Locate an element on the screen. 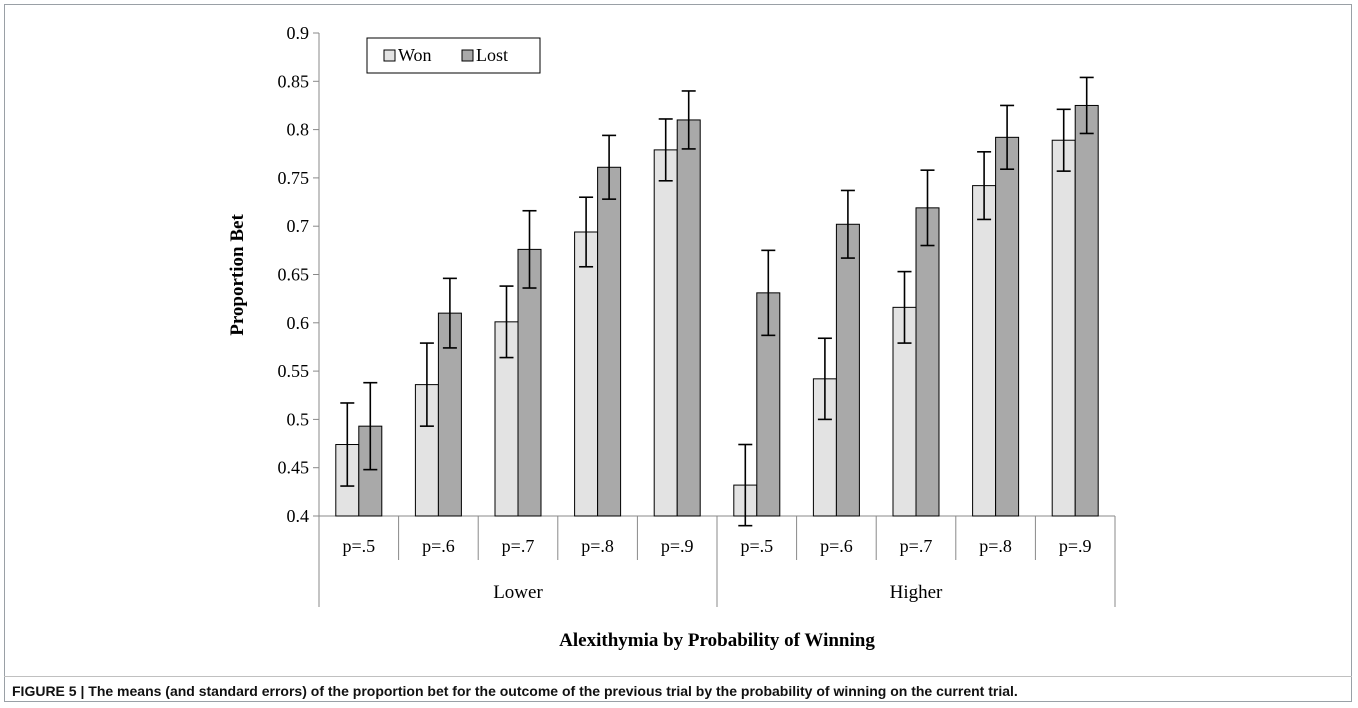  x-group-label: Lower is located at coordinates (518, 592).